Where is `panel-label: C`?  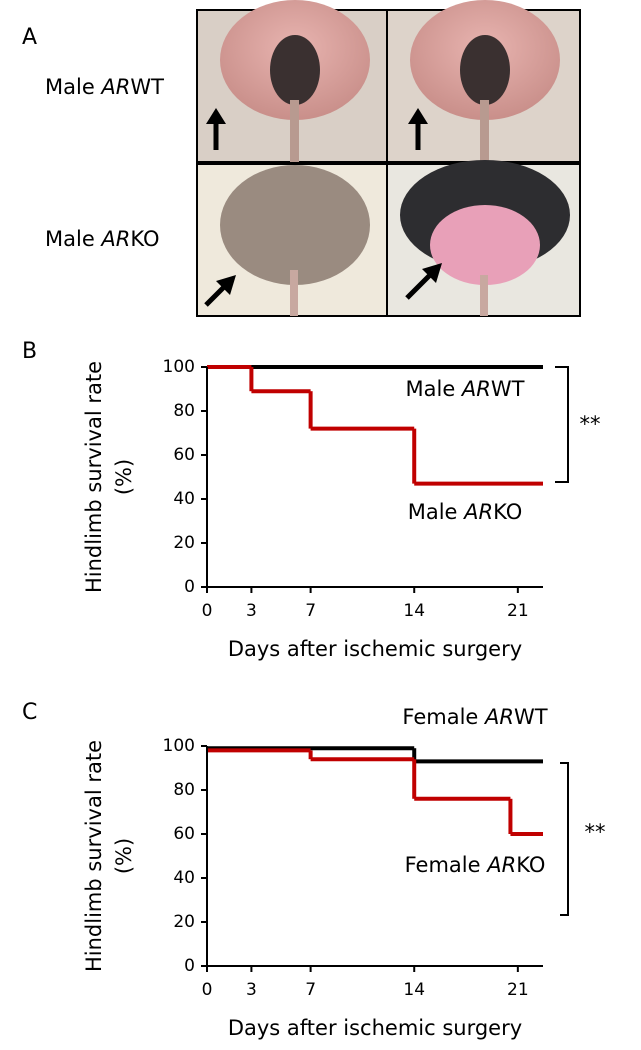 panel-label: C is located at coordinates (29, 712).